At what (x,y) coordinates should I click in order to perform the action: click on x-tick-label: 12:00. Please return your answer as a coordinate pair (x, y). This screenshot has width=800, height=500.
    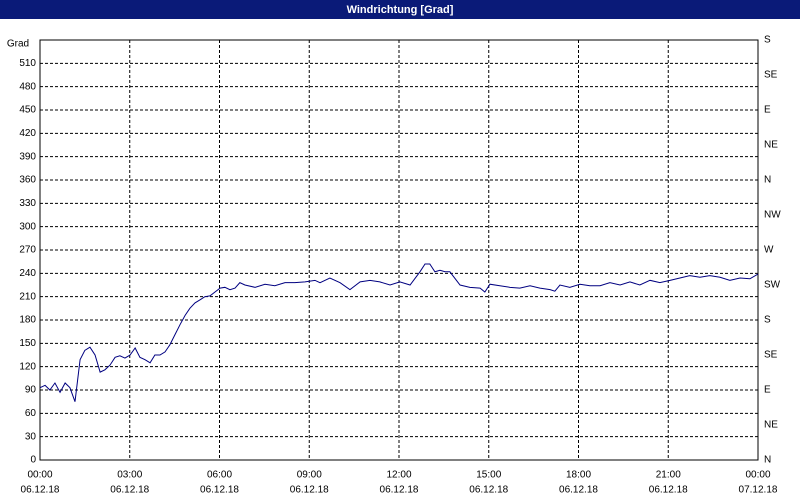
    Looking at the image, I should click on (398, 475).